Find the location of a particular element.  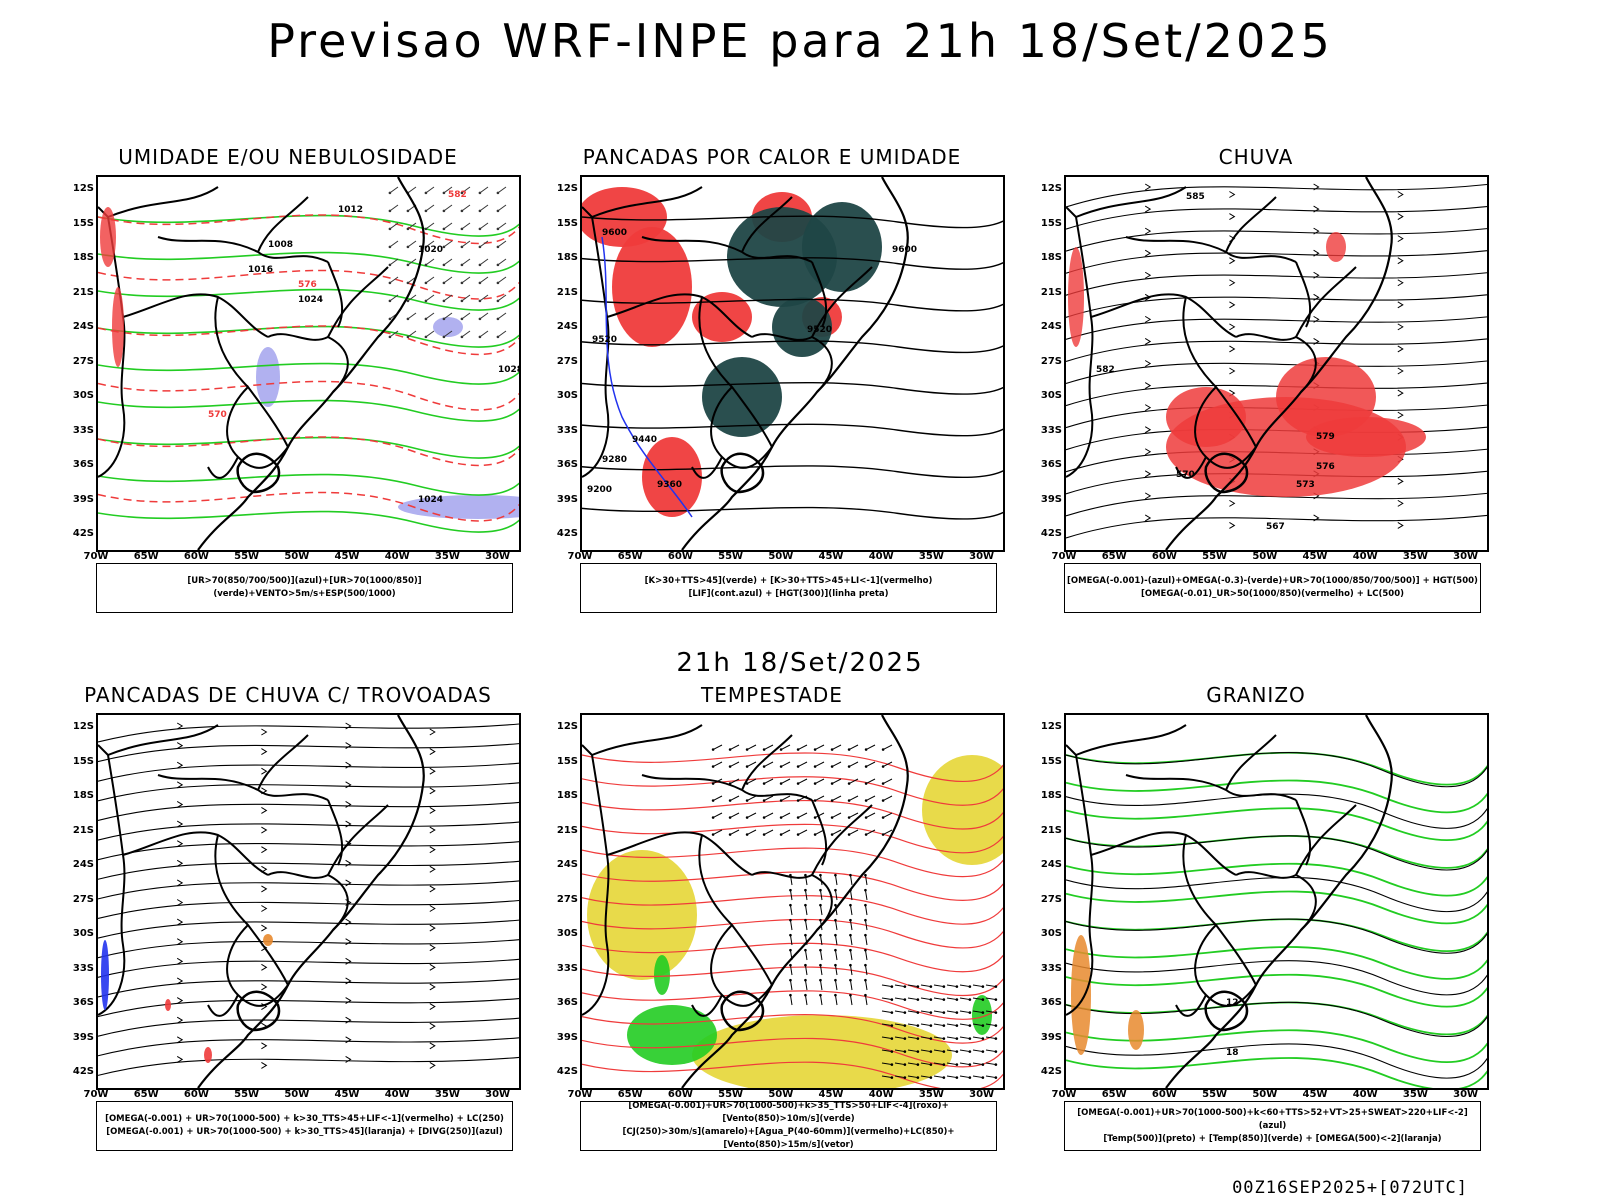

panel-title: CHUVA is located at coordinates (1256, 157).